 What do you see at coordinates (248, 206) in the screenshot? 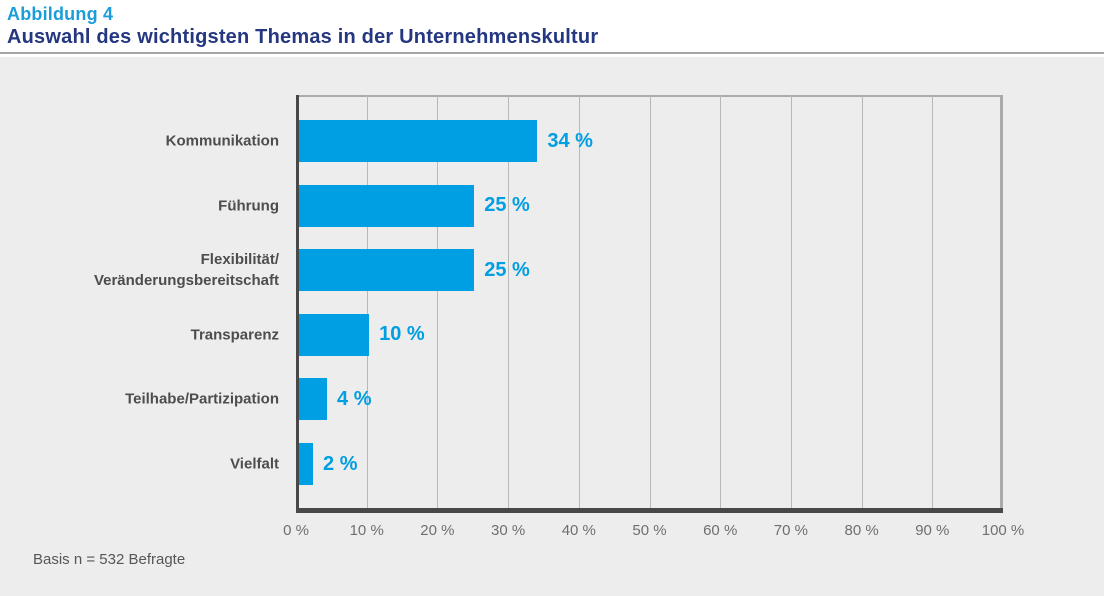
I see `category-label: Führung` at bounding box center [248, 206].